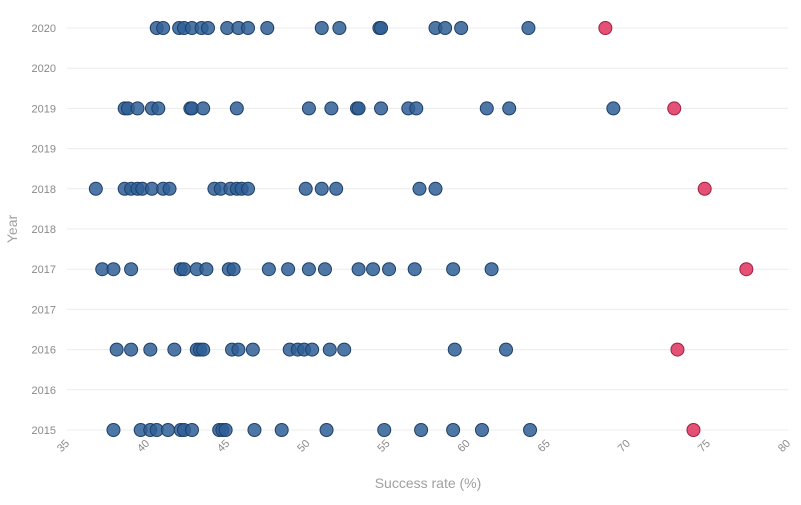  What do you see at coordinates (544, 446) in the screenshot?
I see `x-tick-label: 65` at bounding box center [544, 446].